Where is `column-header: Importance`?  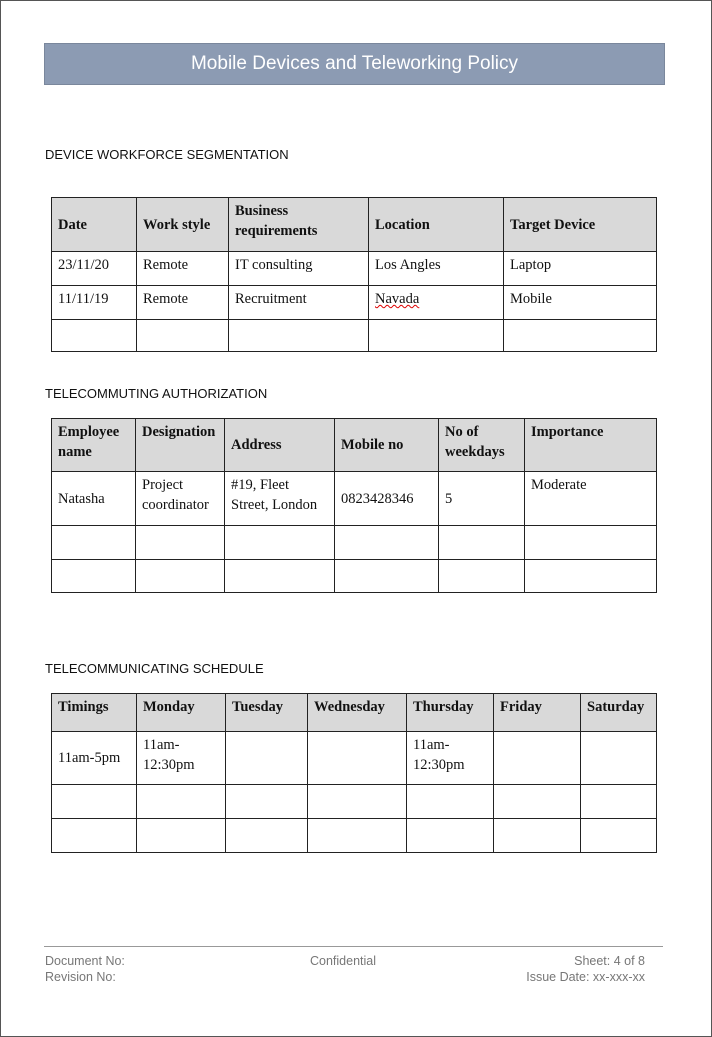 column-header: Importance is located at coordinates (590, 445).